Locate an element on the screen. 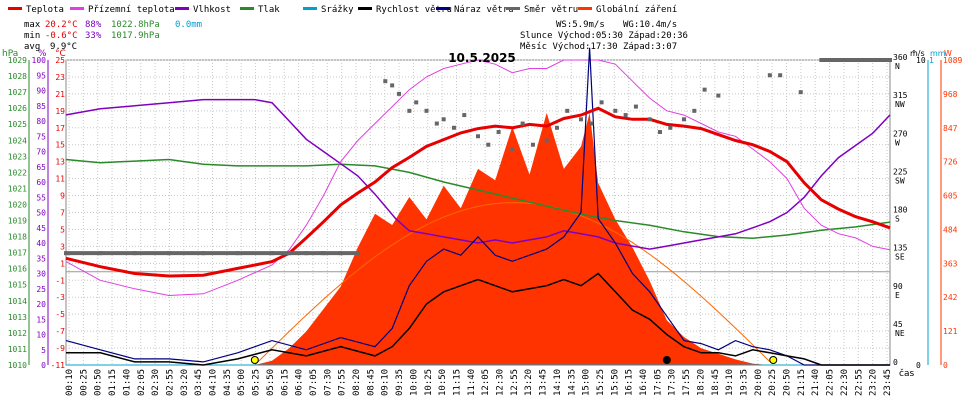  axis-ms-tick: 0 is located at coordinates (918, 365).